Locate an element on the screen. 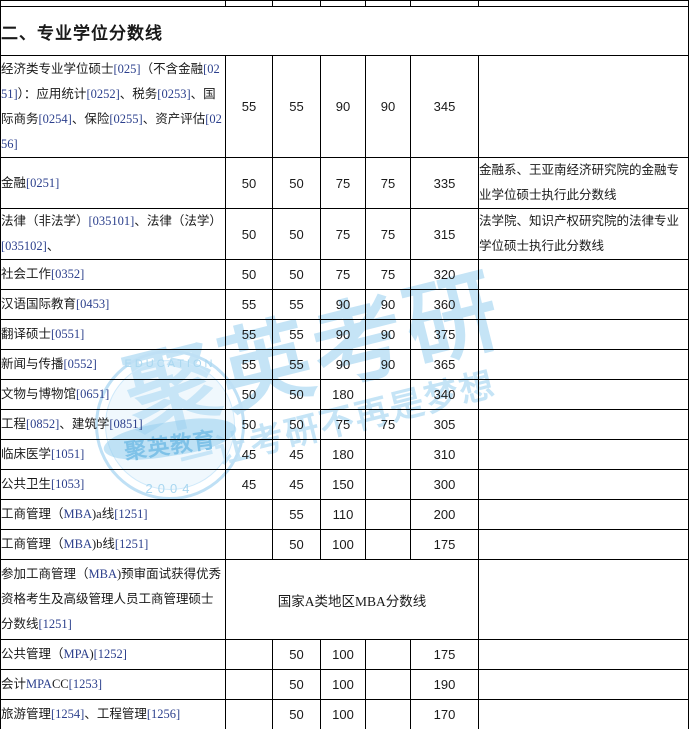 Image resolution: width=694 pixels, height=729 pixels. merged-note-cell: 国家A类地区MBA分数线 is located at coordinates (352, 599).